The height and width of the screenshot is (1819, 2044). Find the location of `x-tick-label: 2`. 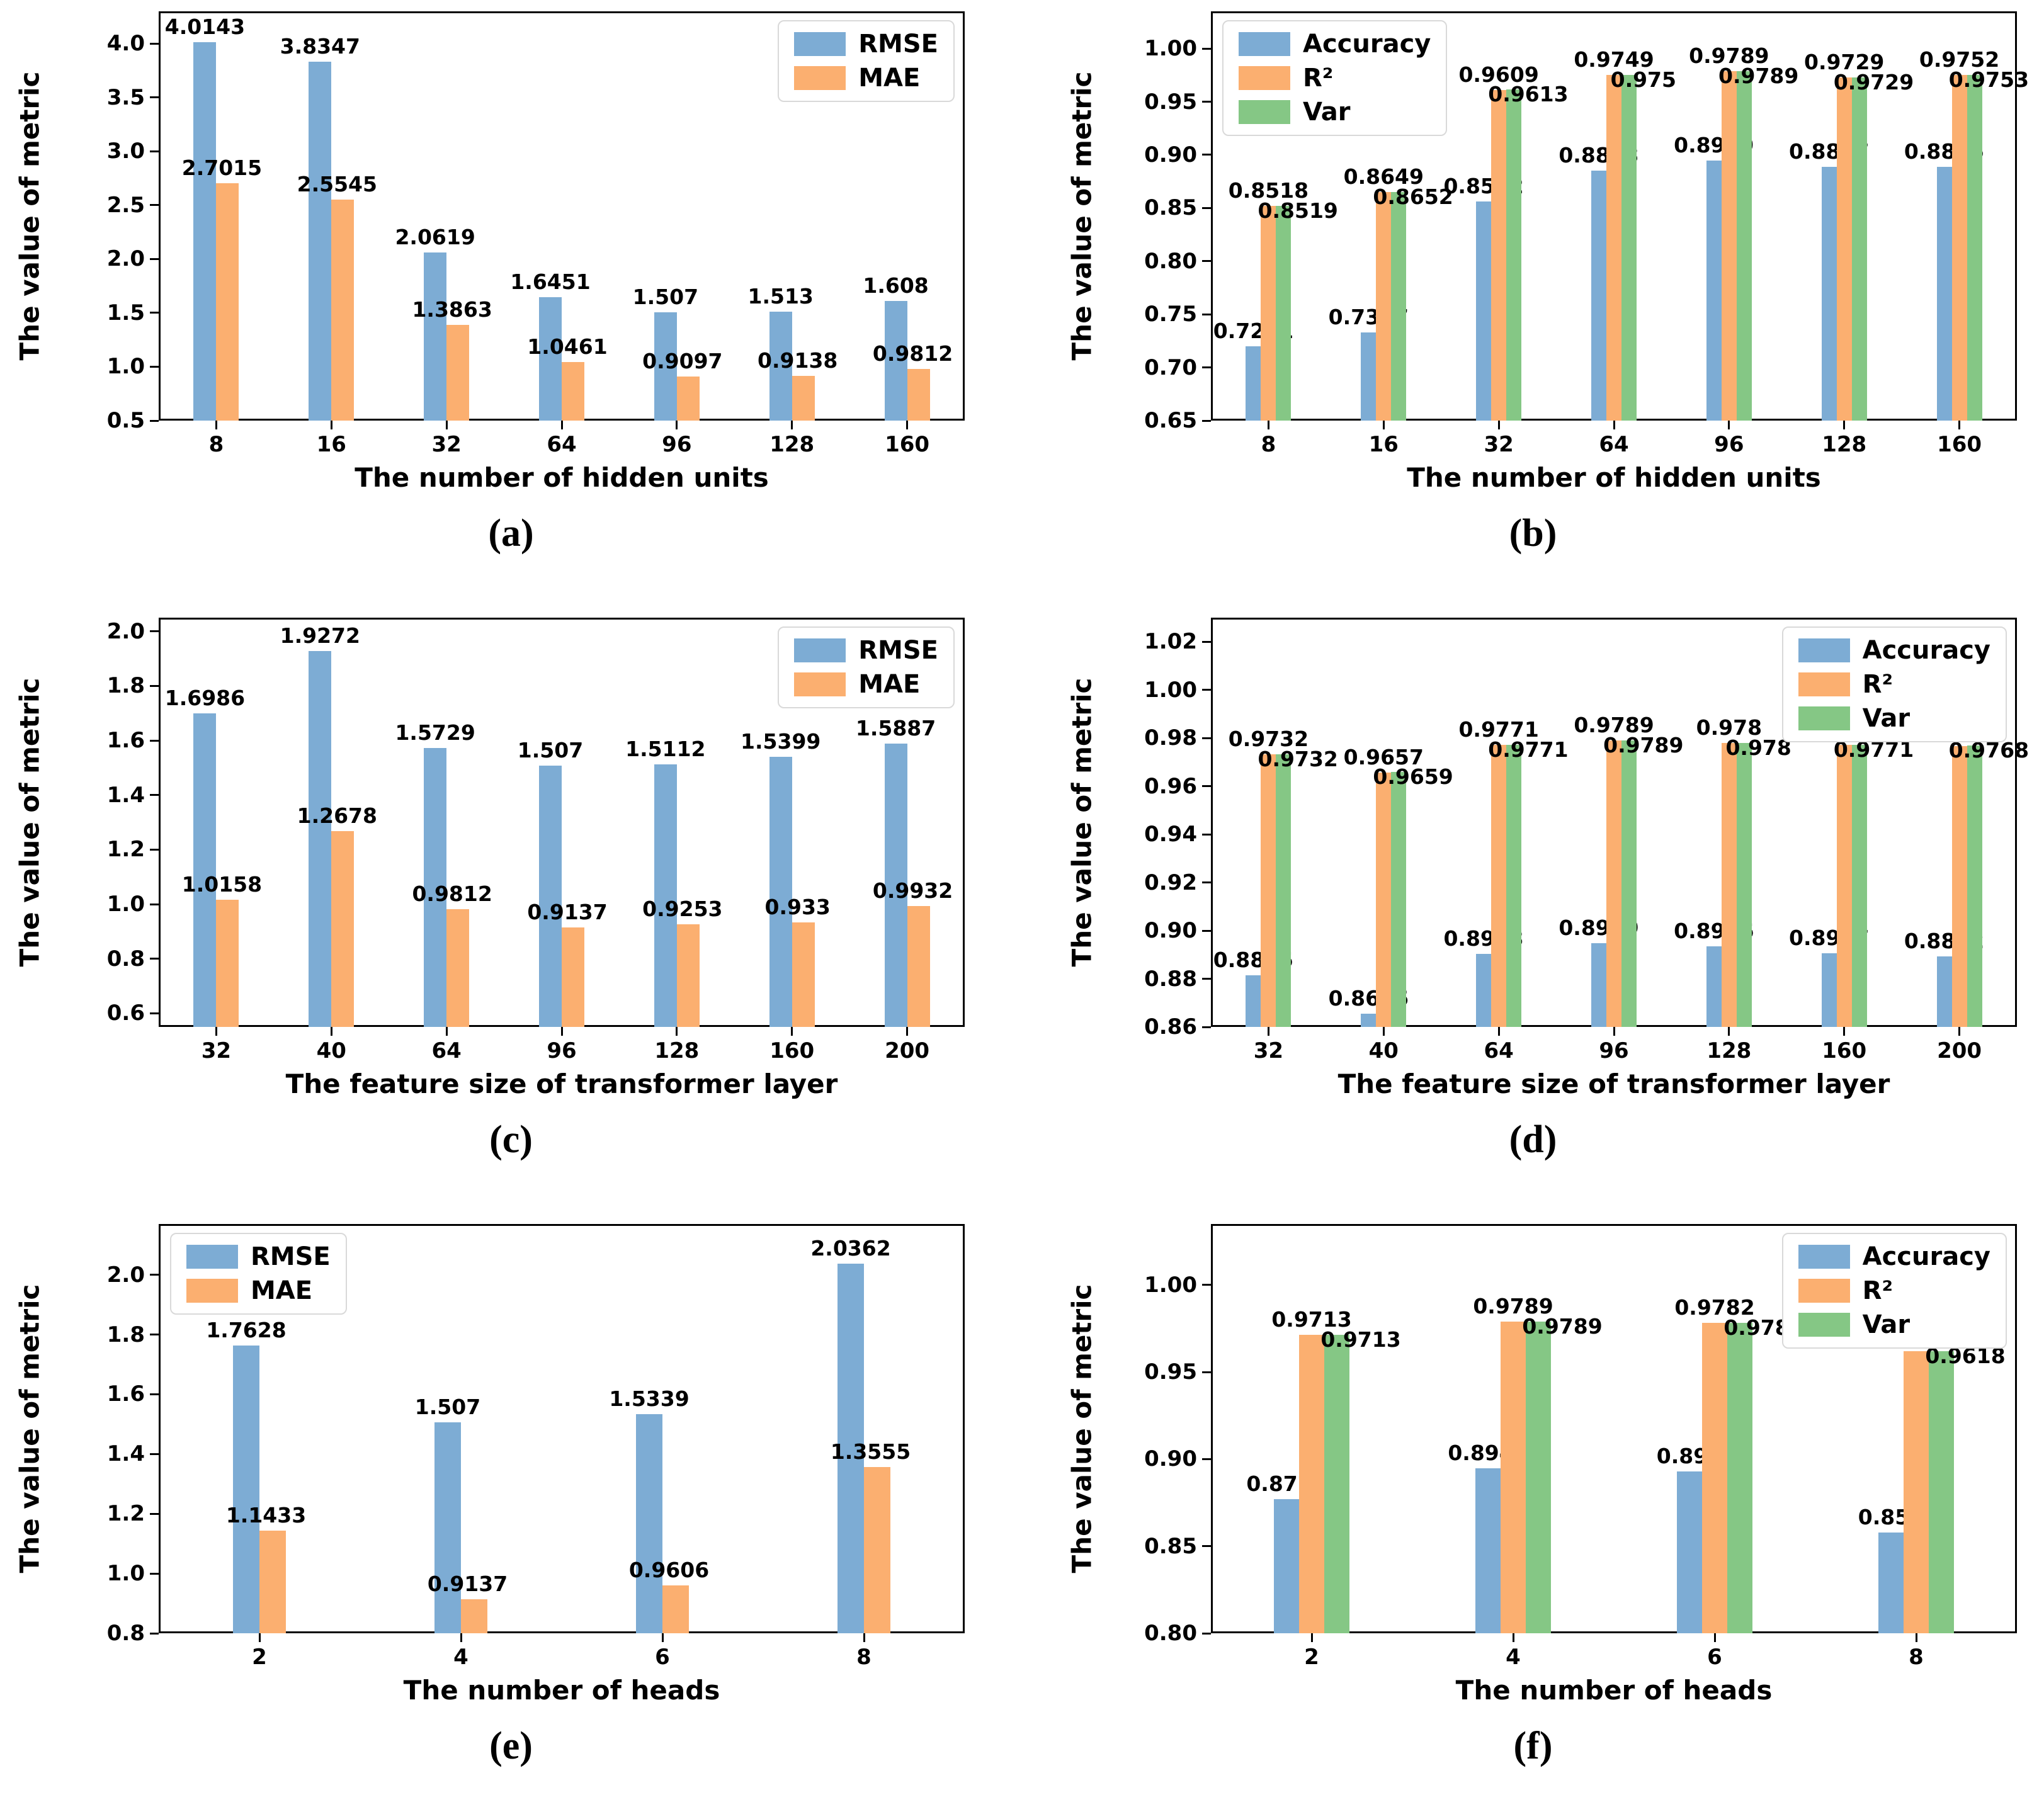

x-tick-label: 2 is located at coordinates (1312, 1657).